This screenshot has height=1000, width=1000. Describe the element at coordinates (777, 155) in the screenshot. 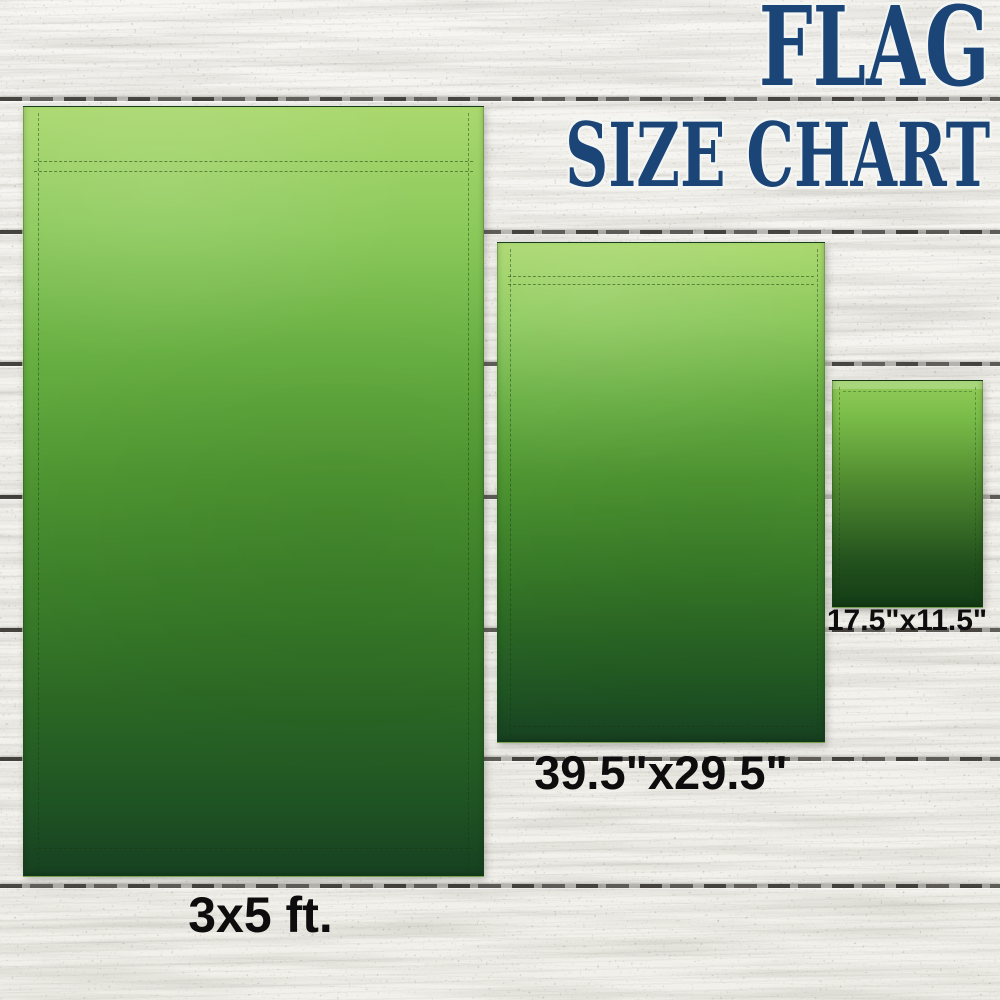

I see `title-line-size-chart: SIZE CHART` at that location.